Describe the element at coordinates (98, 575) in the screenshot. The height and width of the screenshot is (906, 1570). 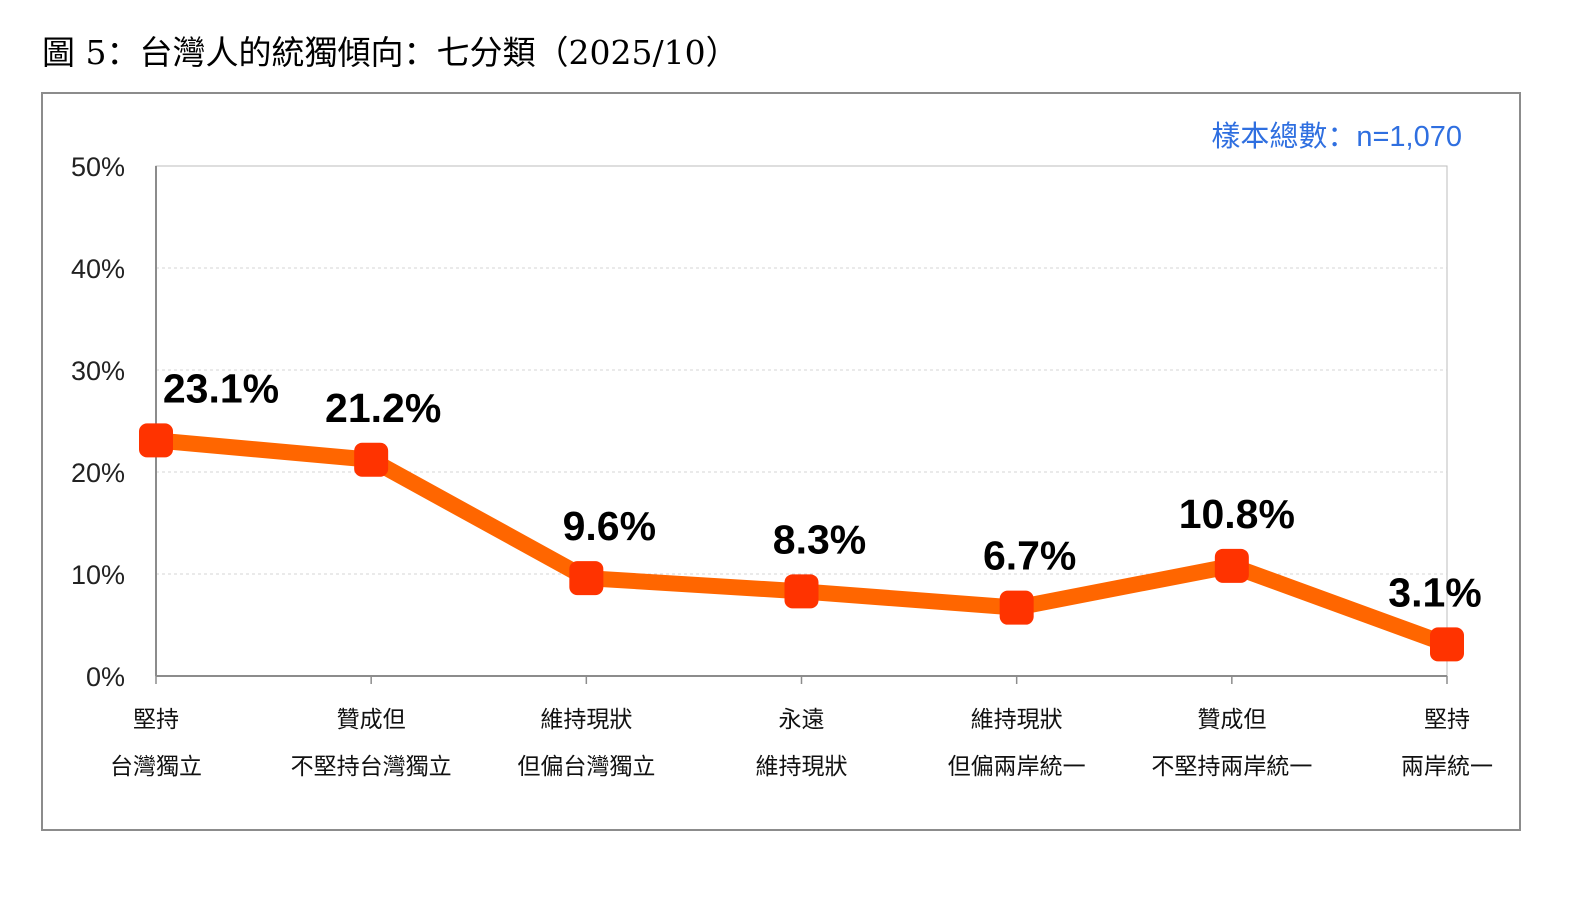
I see `y-tick-label: 10%` at that location.